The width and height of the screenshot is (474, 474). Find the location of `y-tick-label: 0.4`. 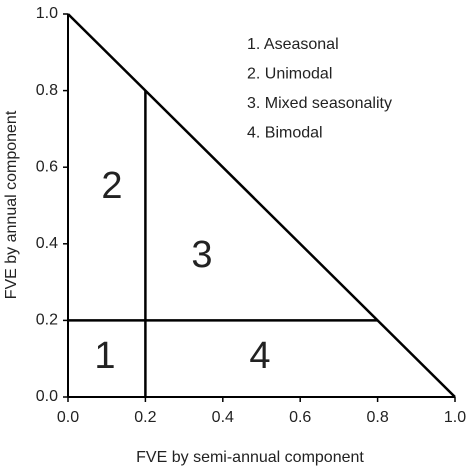

y-tick-label: 0.4 is located at coordinates (47, 243).